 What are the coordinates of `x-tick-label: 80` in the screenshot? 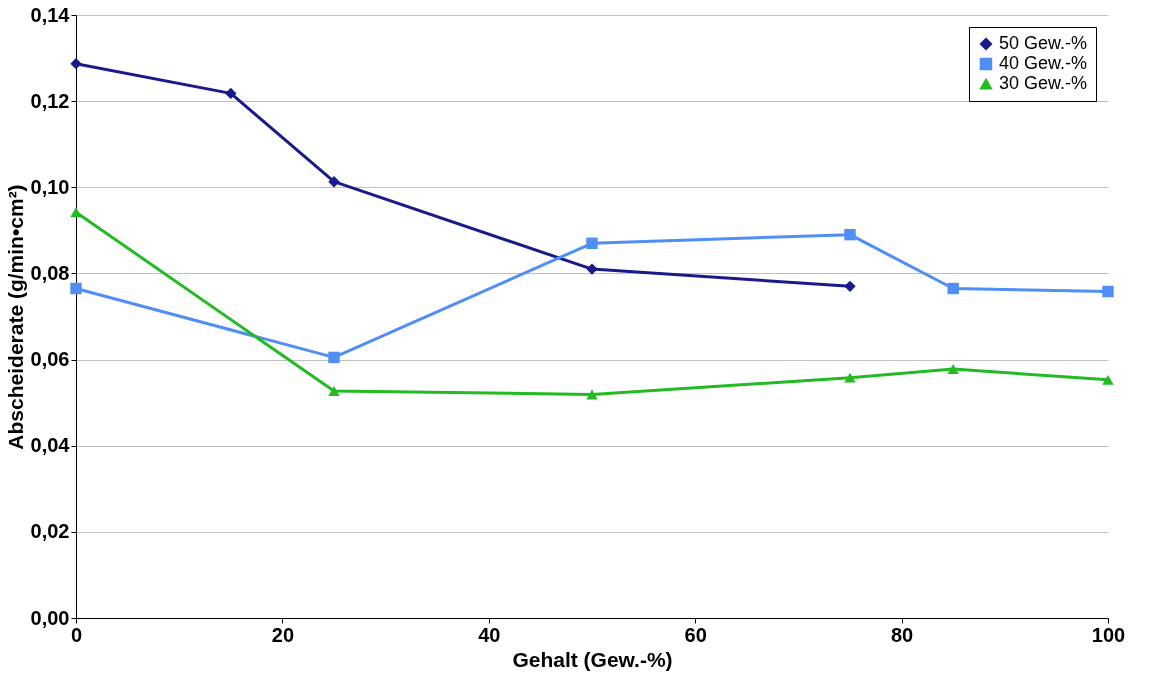 It's located at (902, 634).